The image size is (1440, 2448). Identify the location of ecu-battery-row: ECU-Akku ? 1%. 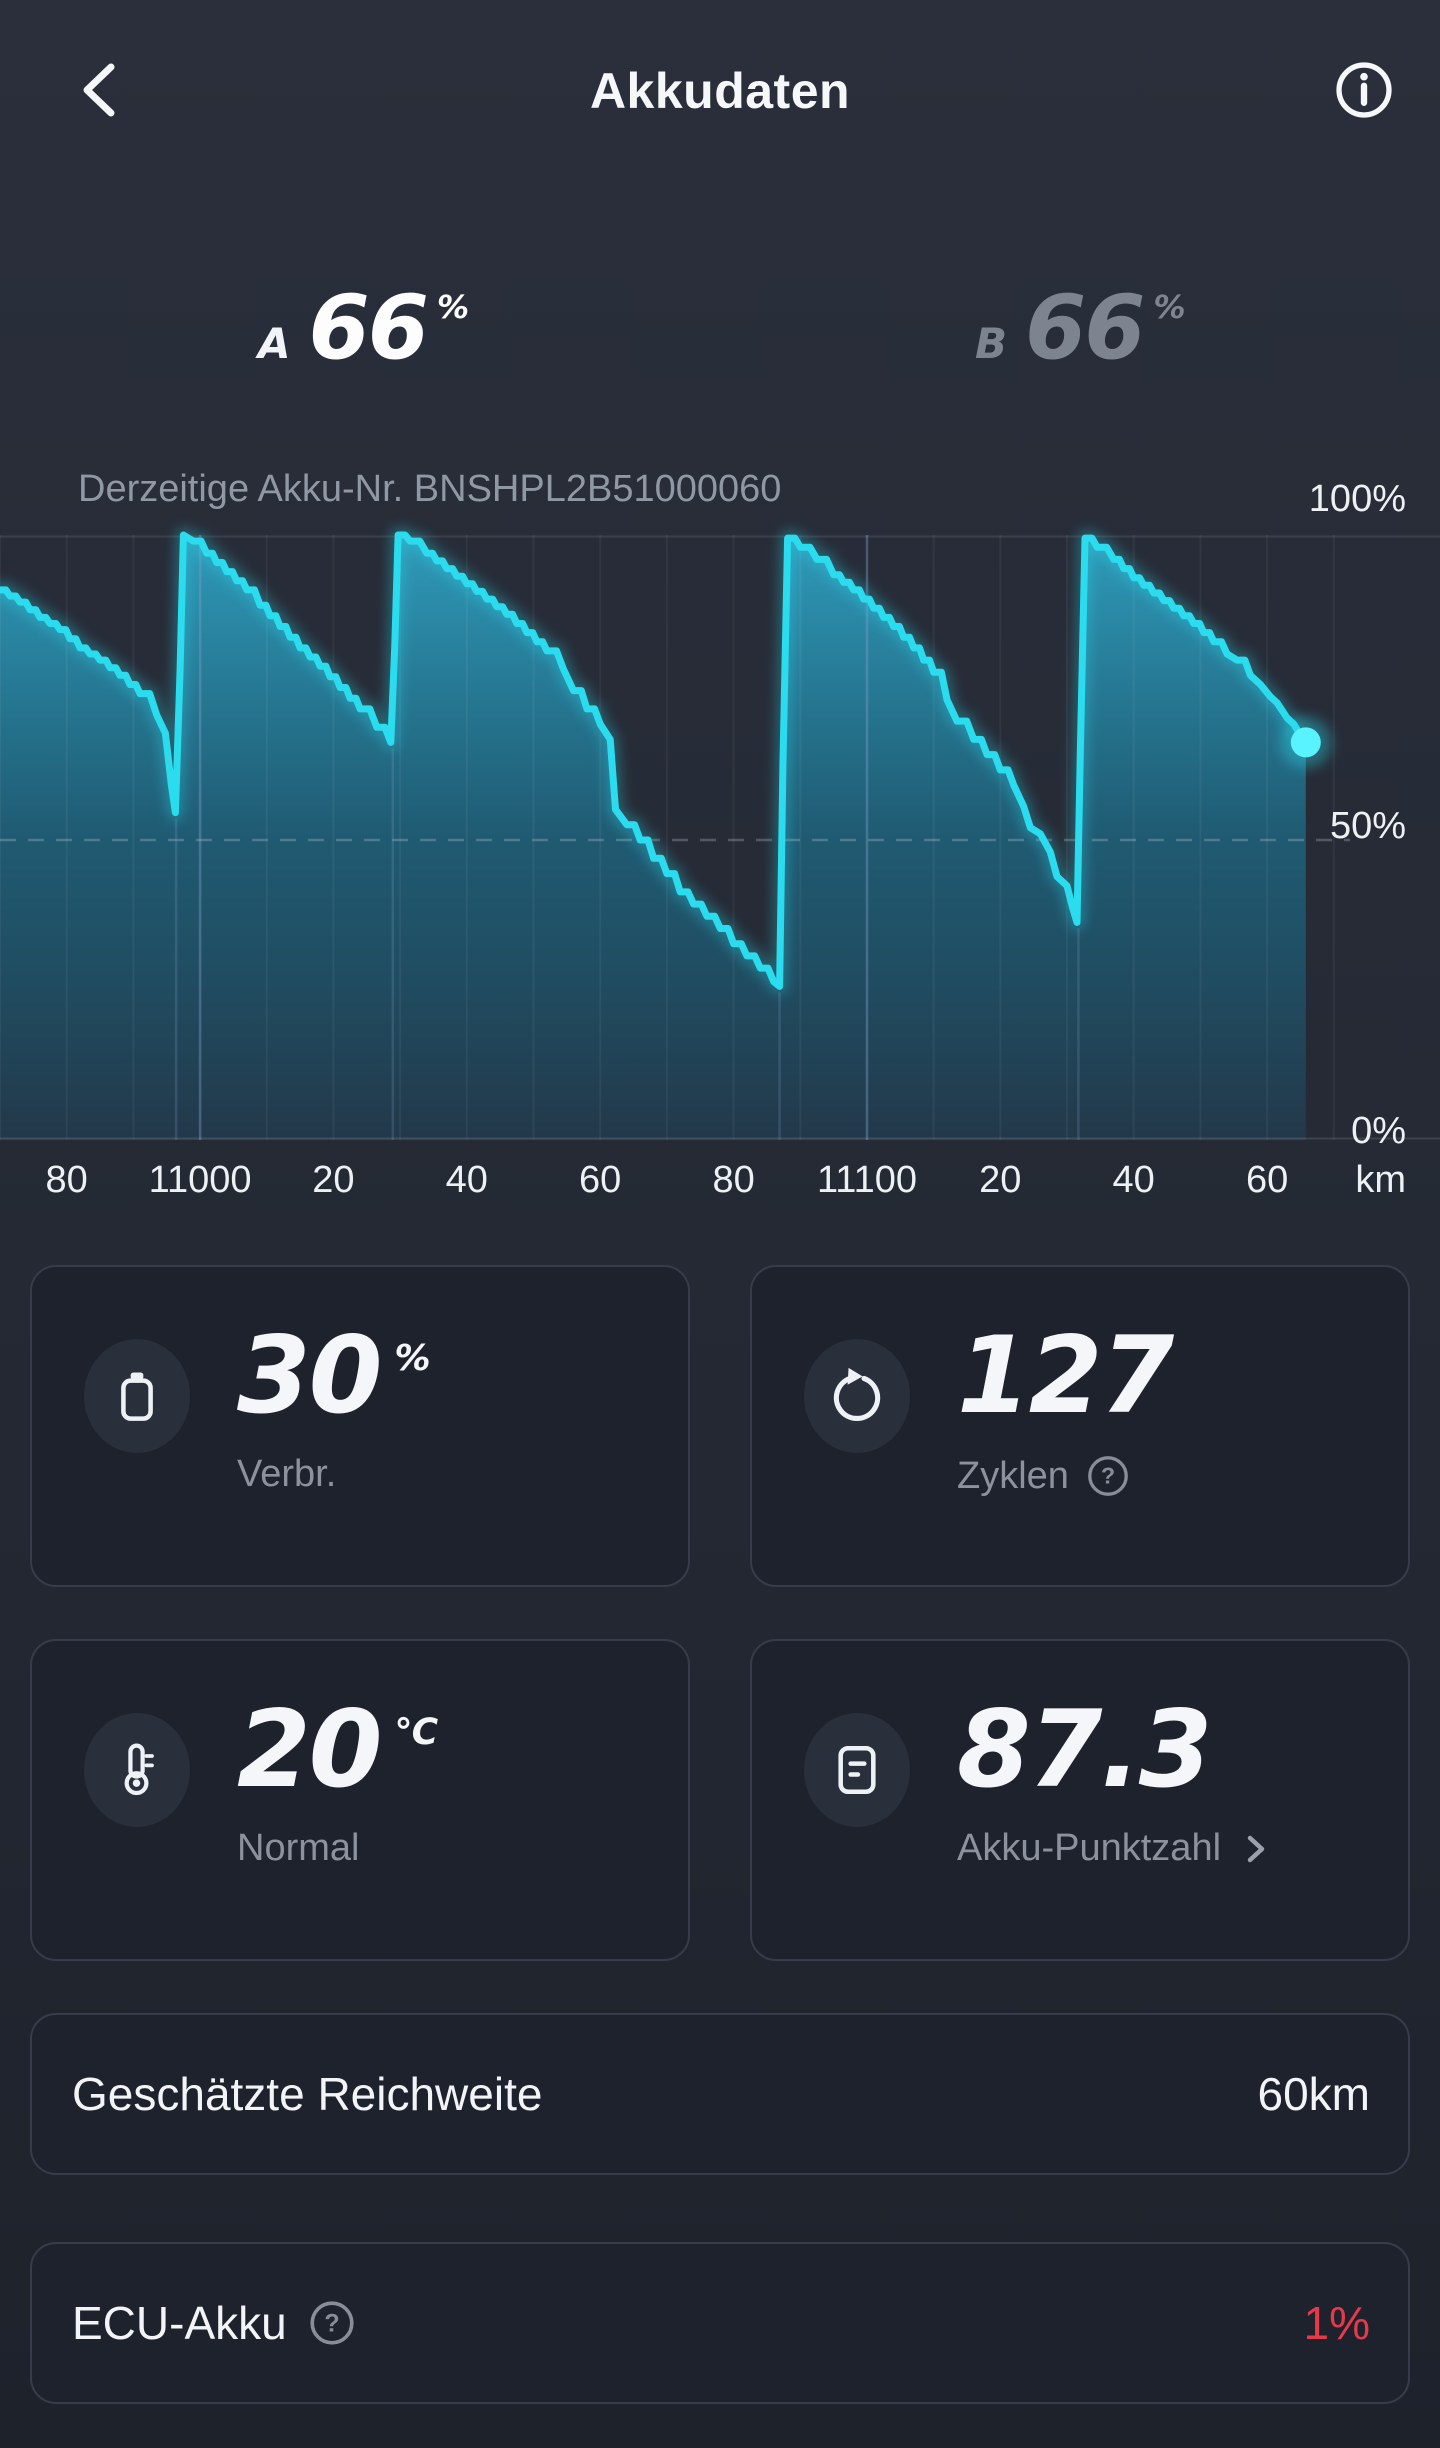
(720, 2323).